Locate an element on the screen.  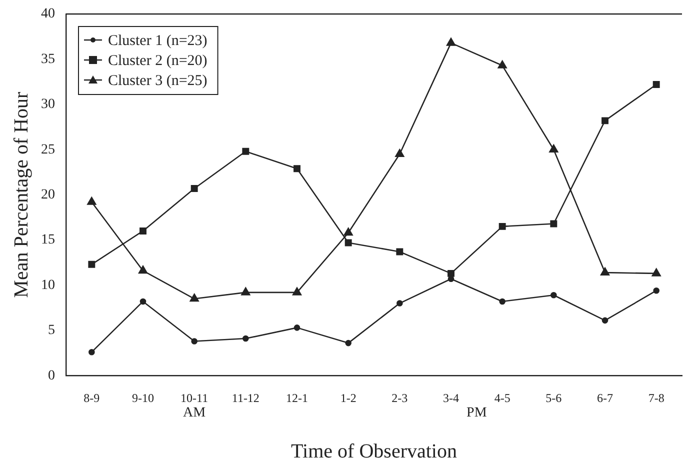
x-tick-label: 3-4 is located at coordinates (451, 397).